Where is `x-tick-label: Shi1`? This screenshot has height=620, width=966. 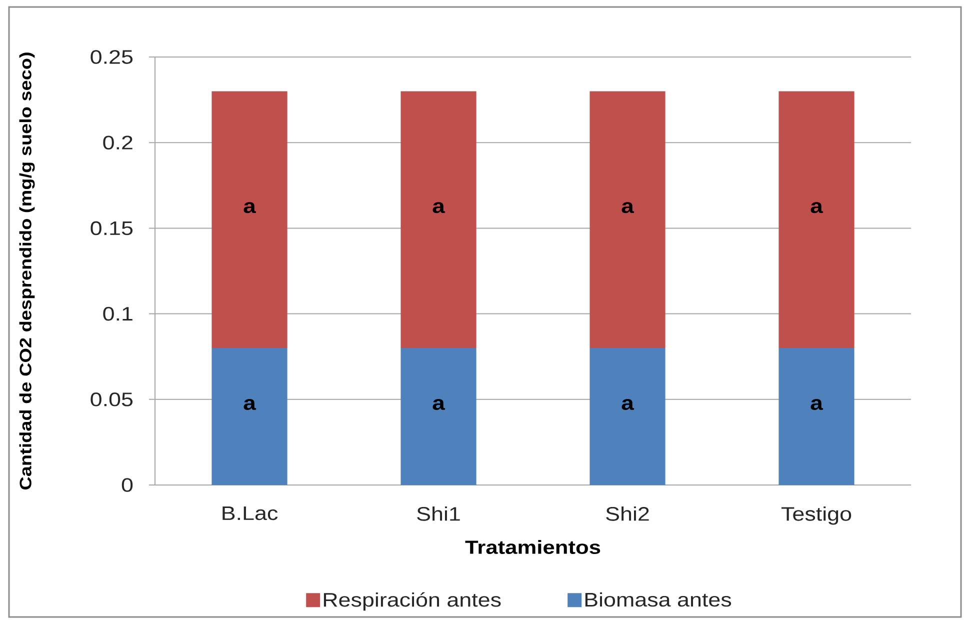
x-tick-label: Shi1 is located at coordinates (438, 513).